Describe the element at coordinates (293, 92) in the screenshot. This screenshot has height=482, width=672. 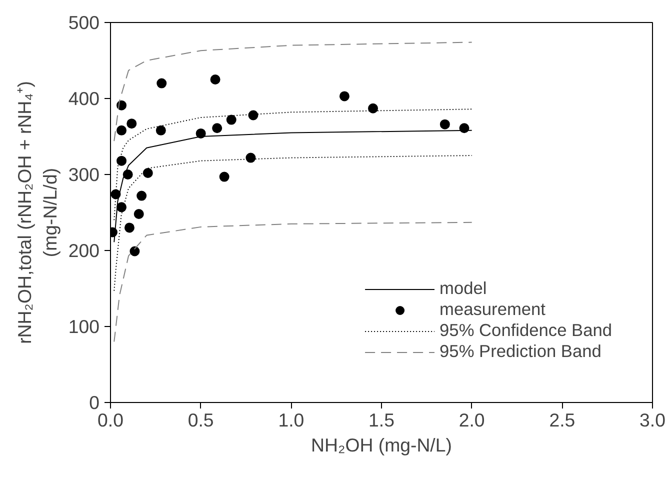
I see `line-series` at that location.